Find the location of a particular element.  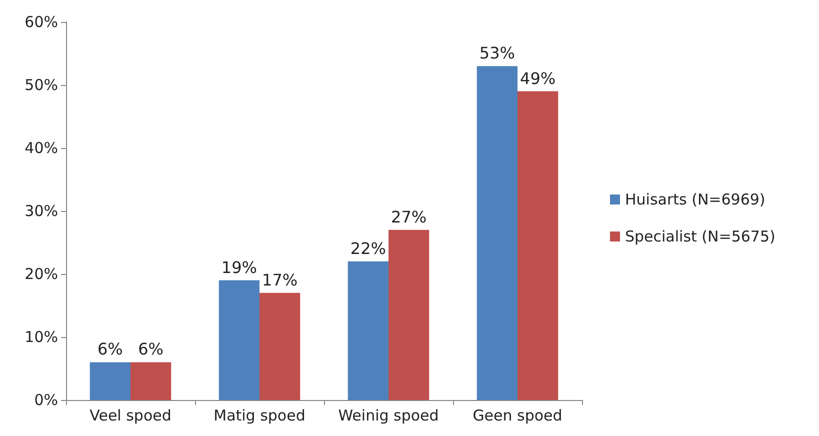

x-tick-label: Geen spoed is located at coordinates (517, 415).